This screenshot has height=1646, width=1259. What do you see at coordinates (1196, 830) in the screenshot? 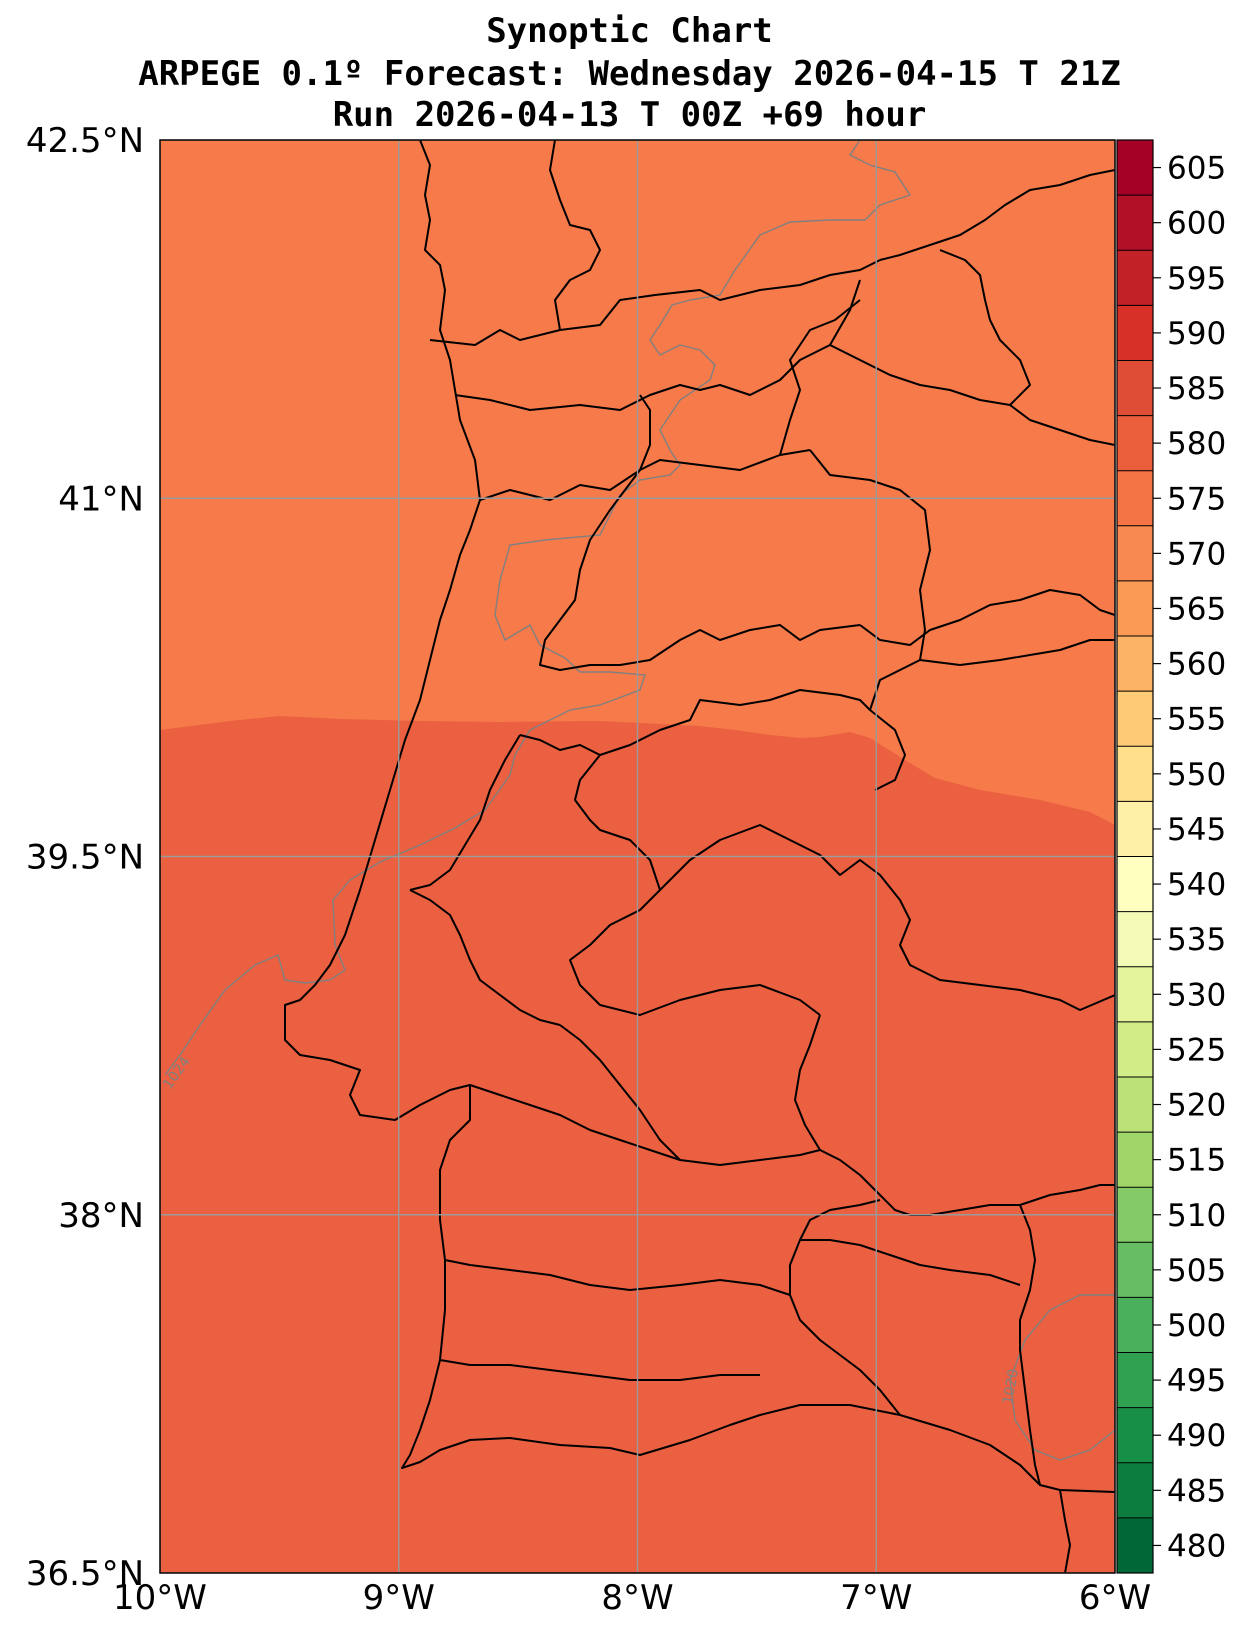
I see `colorbar-label: 545` at bounding box center [1196, 830].